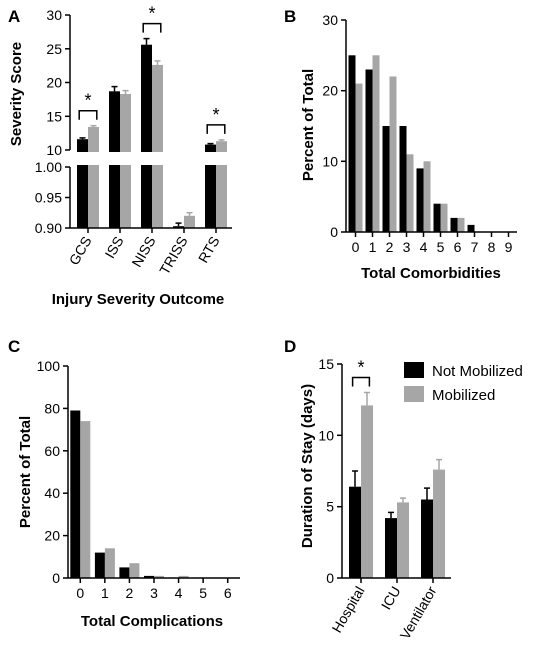  Describe the element at coordinates (80, 251) in the screenshot. I see `panel-a-xtick-label-gcs: GCS` at that location.